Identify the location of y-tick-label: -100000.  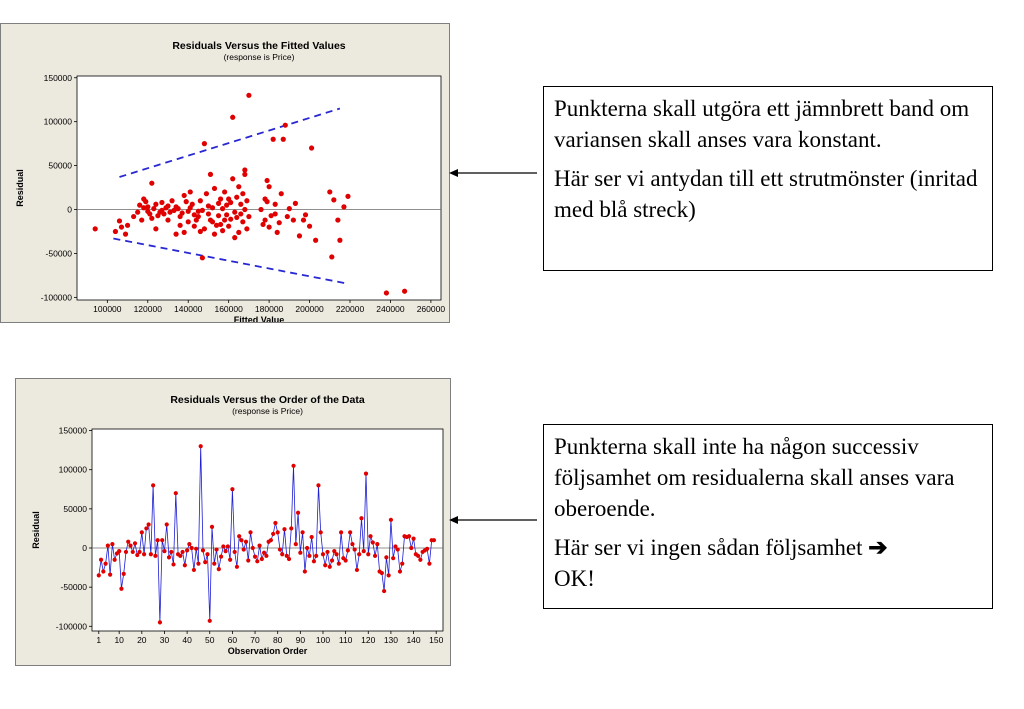
(56, 297).